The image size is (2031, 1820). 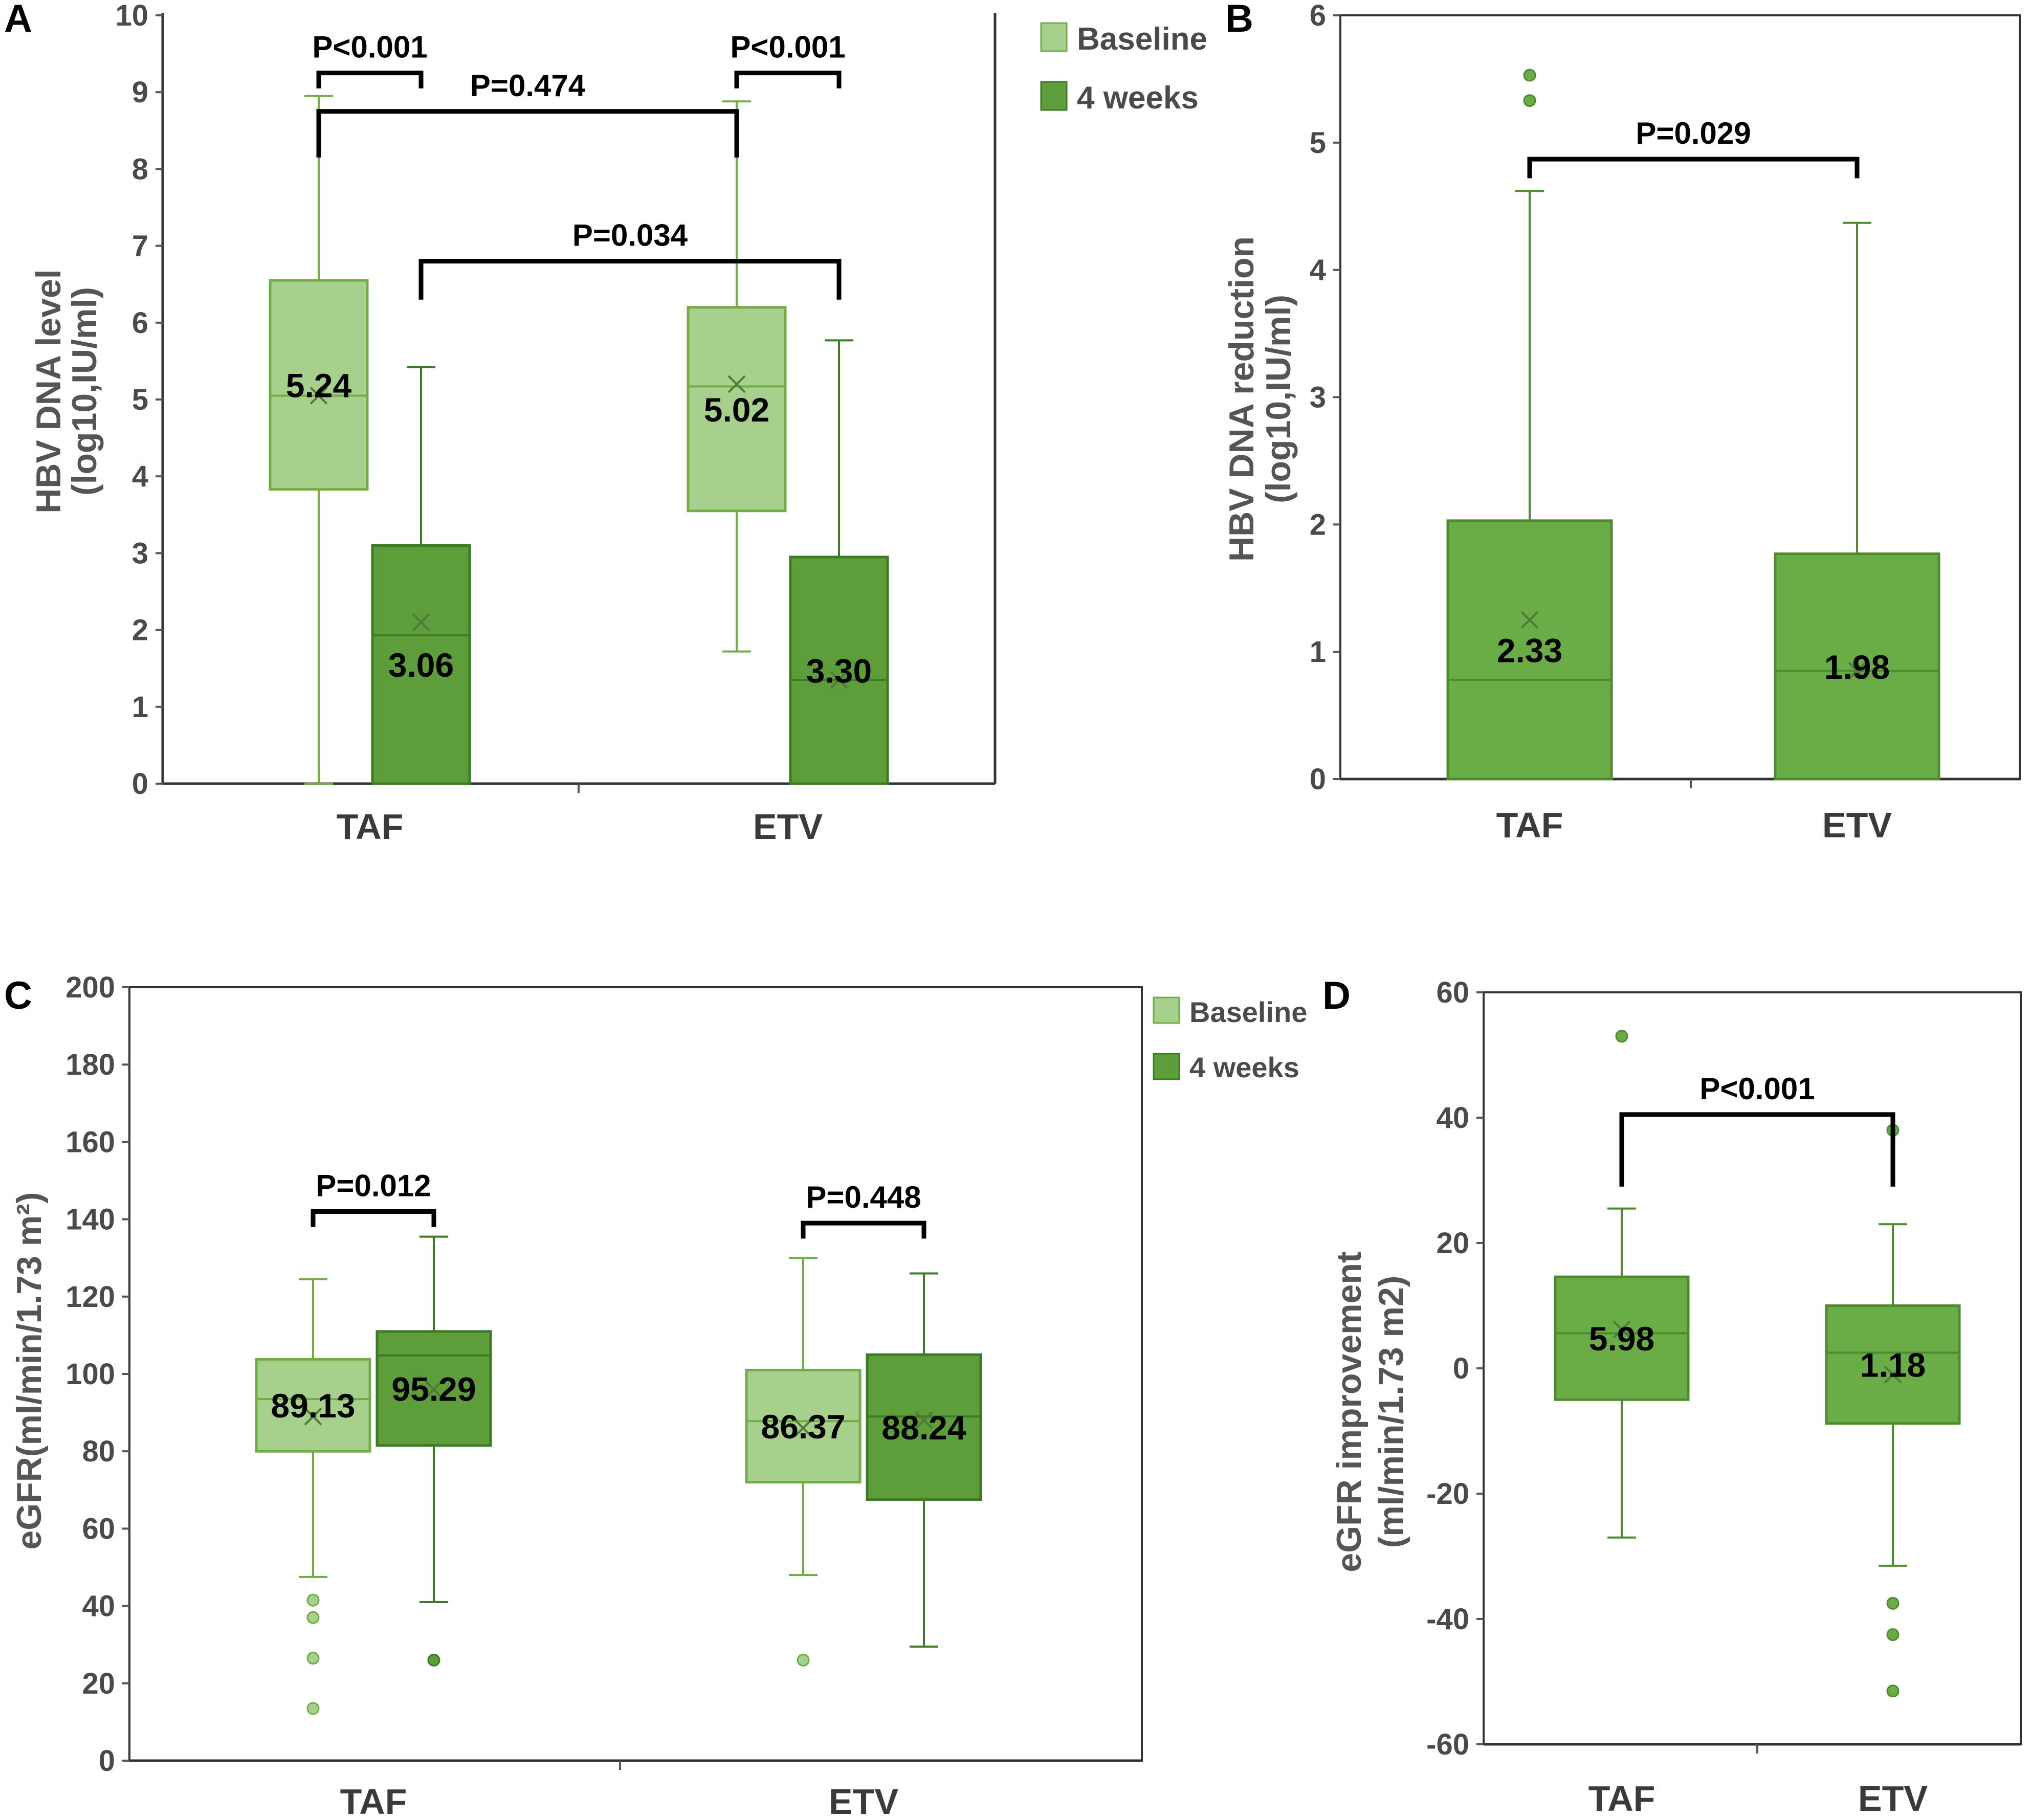 What do you see at coordinates (1241, 399) in the screenshot?
I see `y-axis-label: HBV DNA reduction` at bounding box center [1241, 399].